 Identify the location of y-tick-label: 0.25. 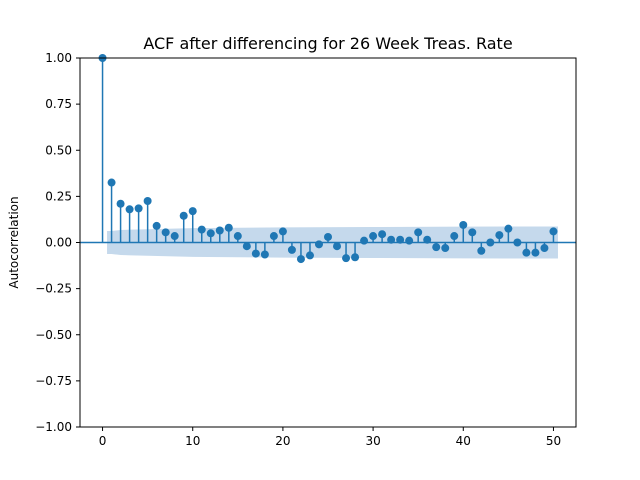
(58, 196).